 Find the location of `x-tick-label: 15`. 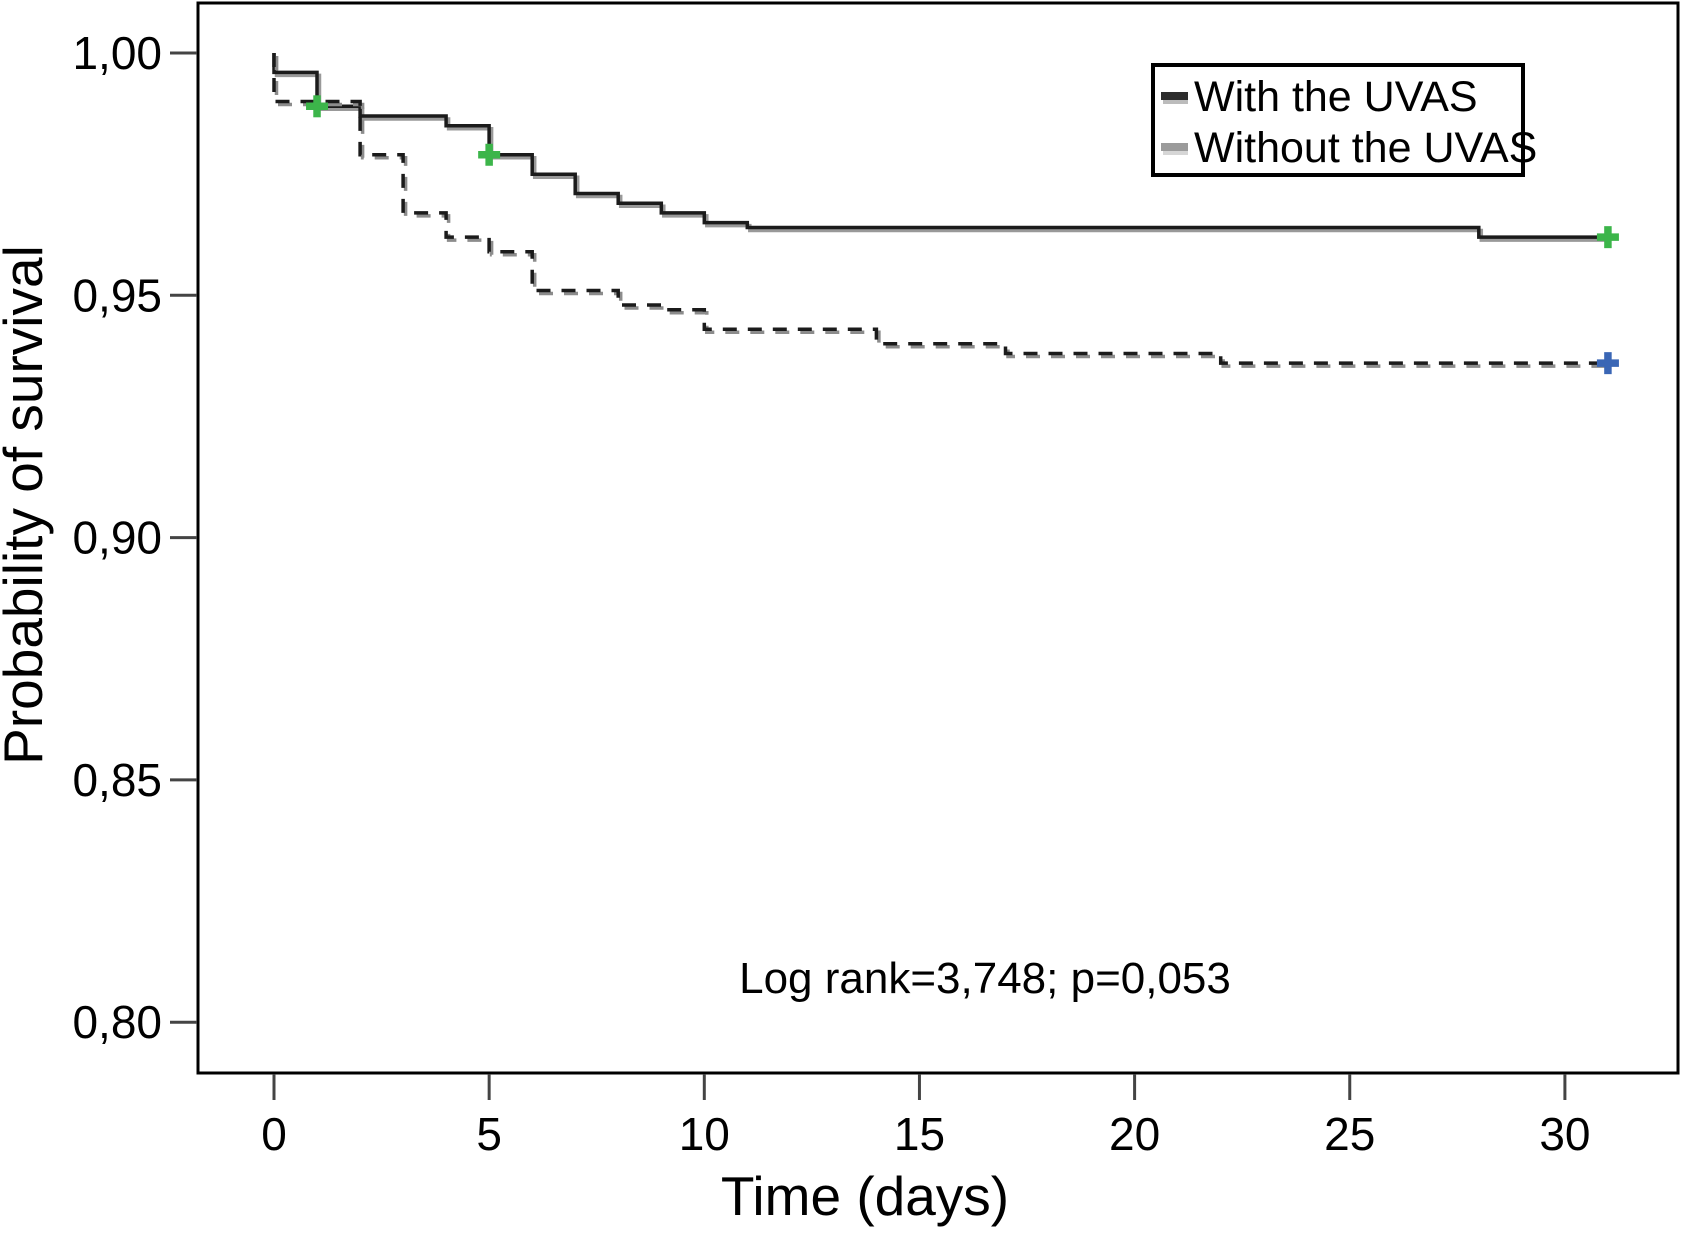

x-tick-label: 15 is located at coordinates (919, 1134).